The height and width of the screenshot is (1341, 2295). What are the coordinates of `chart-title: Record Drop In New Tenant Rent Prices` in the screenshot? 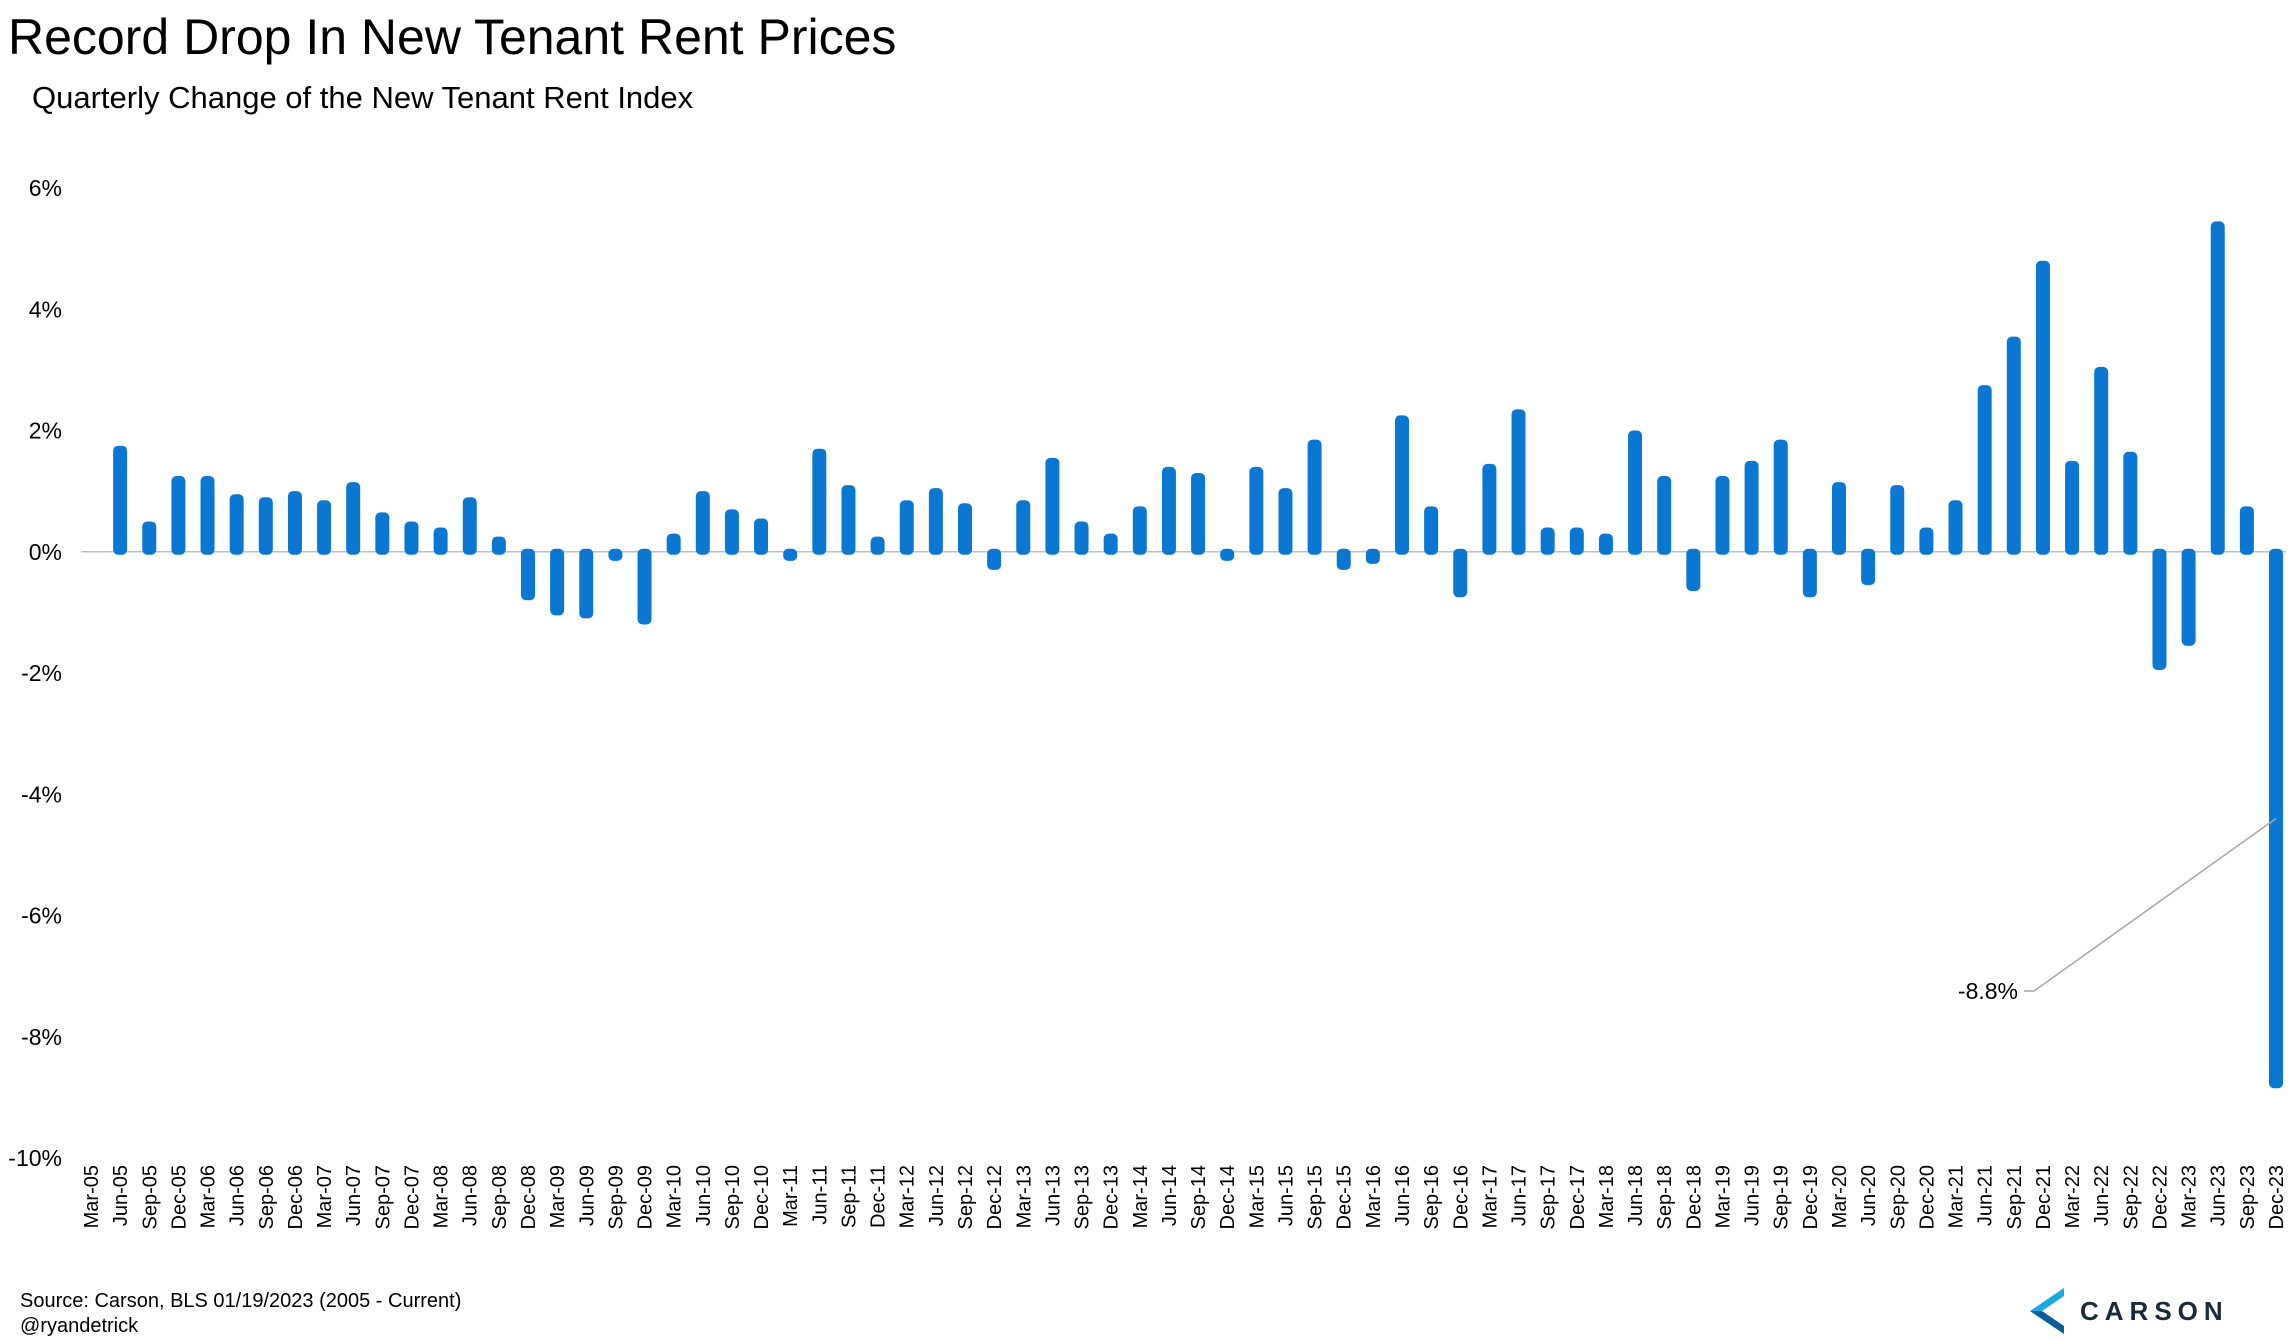 It's located at (452, 37).